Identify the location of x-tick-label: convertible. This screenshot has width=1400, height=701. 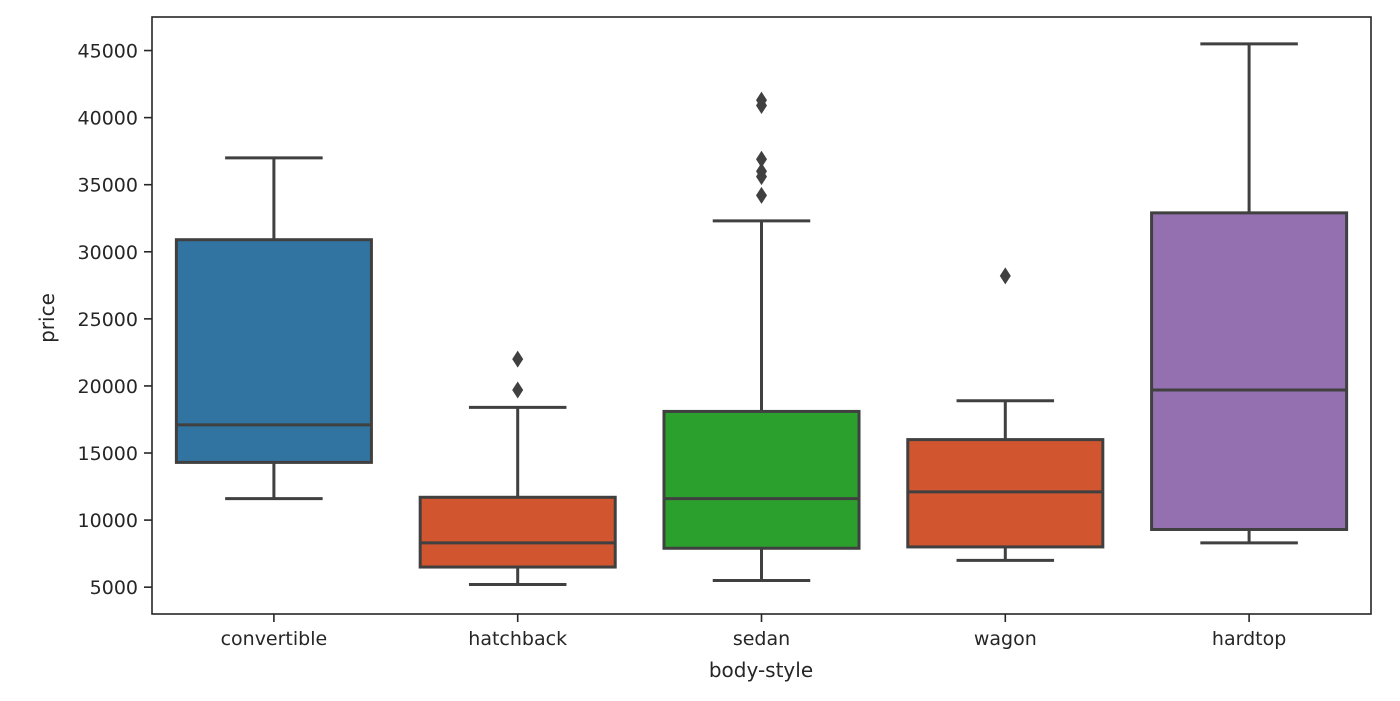
(274, 639).